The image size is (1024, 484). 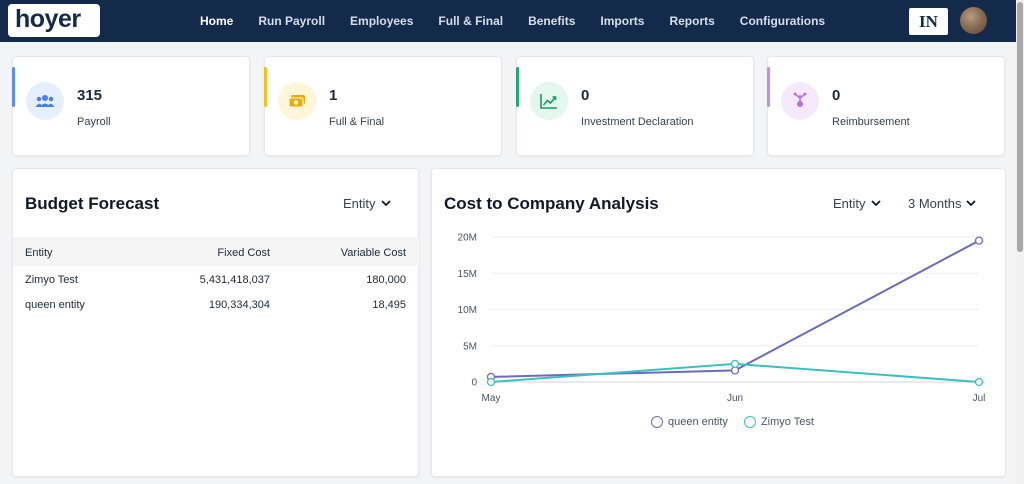 I want to click on ctc-entity-dropdown: Entity, so click(x=857, y=203).